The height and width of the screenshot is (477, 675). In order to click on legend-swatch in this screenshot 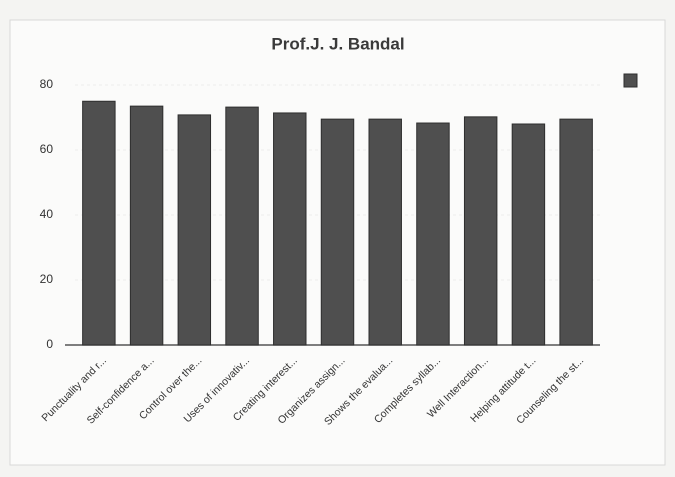, I will do `click(630, 80)`.